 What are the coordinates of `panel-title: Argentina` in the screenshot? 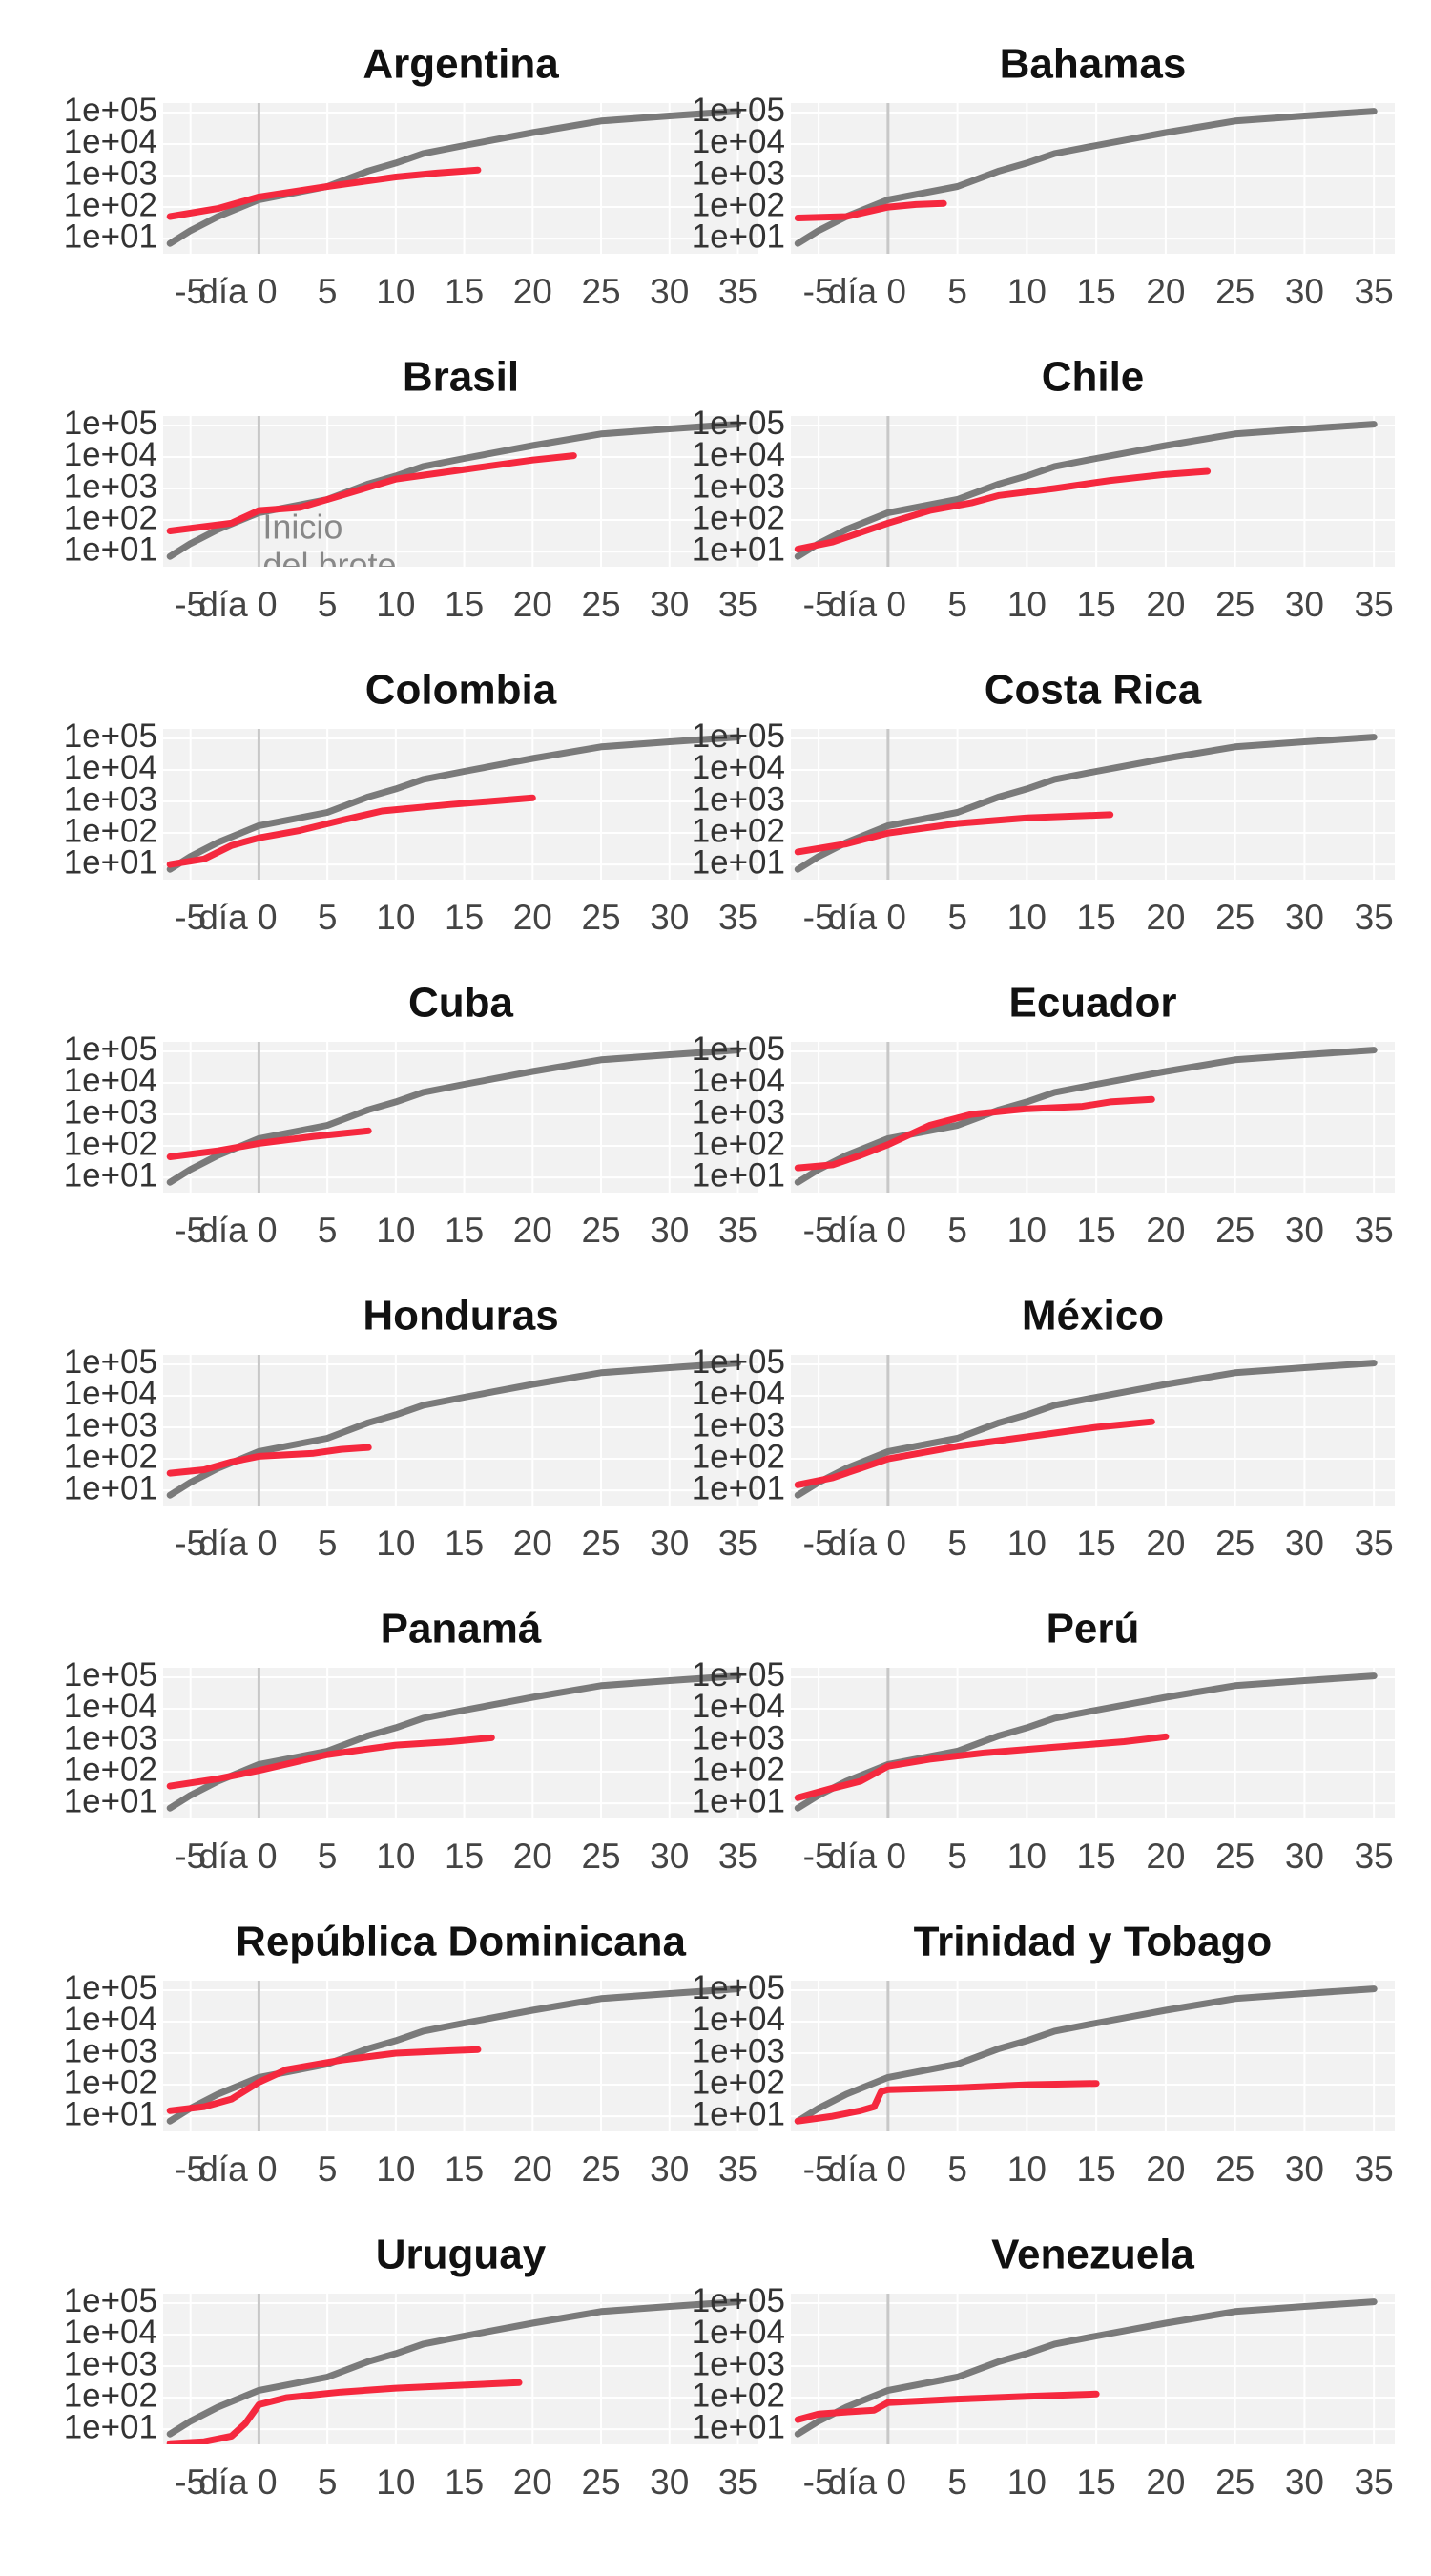 It's located at (461, 64).